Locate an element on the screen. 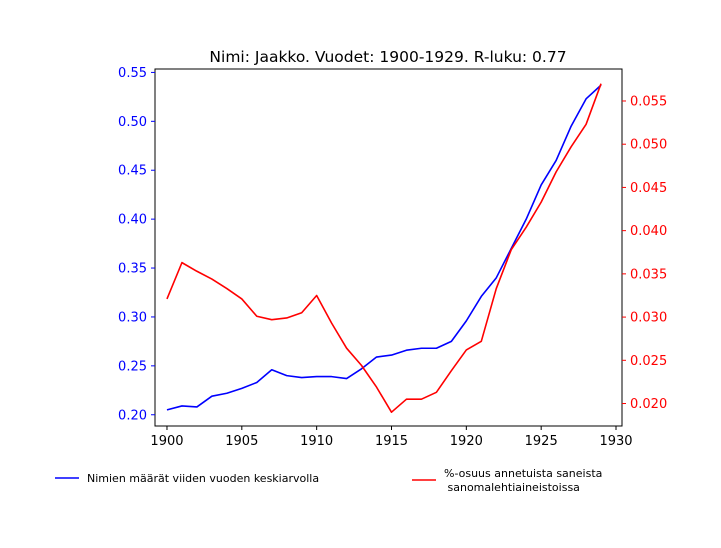 This screenshot has width=721, height=548. y-left-tick-label: 0.20 is located at coordinates (132, 415).